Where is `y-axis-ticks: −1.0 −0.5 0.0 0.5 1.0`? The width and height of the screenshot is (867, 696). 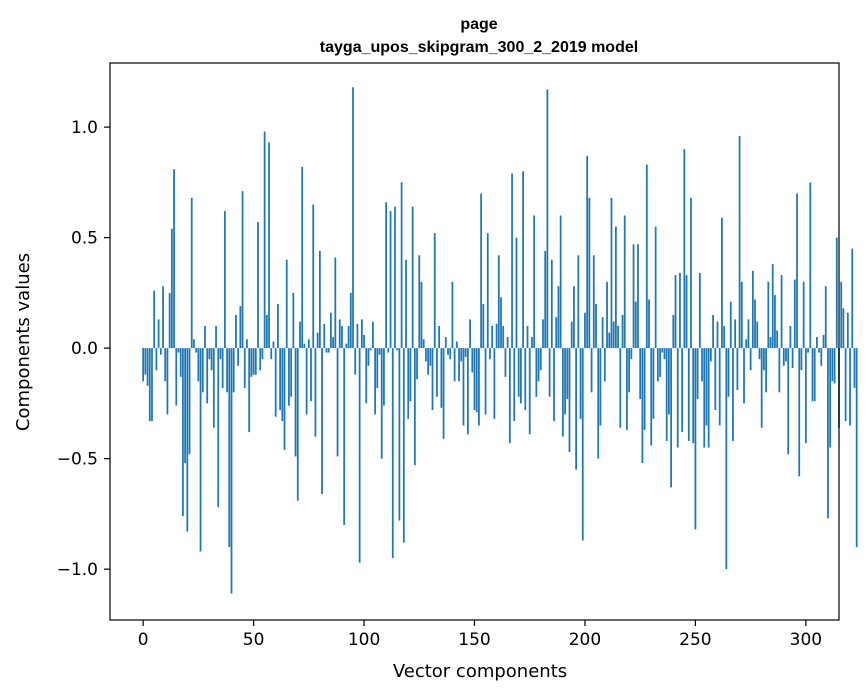
y-axis-ticks: −1.0 −0.5 0.0 0.5 1.0 is located at coordinates (83, 349).